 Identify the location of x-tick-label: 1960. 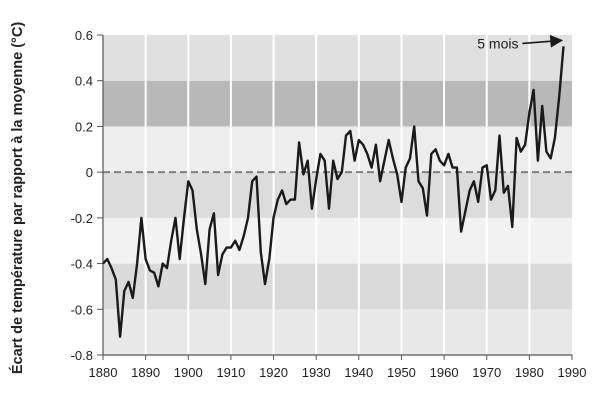
(444, 372).